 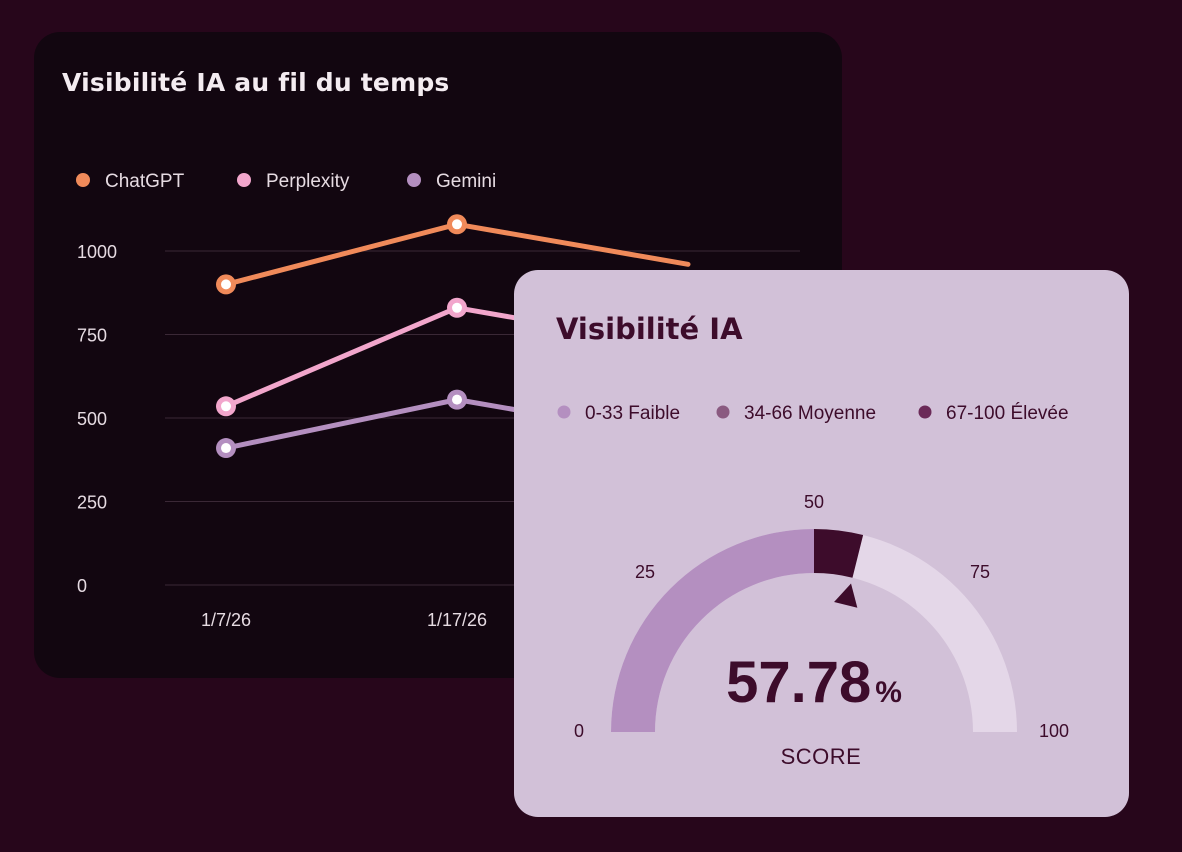 What do you see at coordinates (1054, 731) in the screenshot?
I see `gauge-tick-100: 100` at bounding box center [1054, 731].